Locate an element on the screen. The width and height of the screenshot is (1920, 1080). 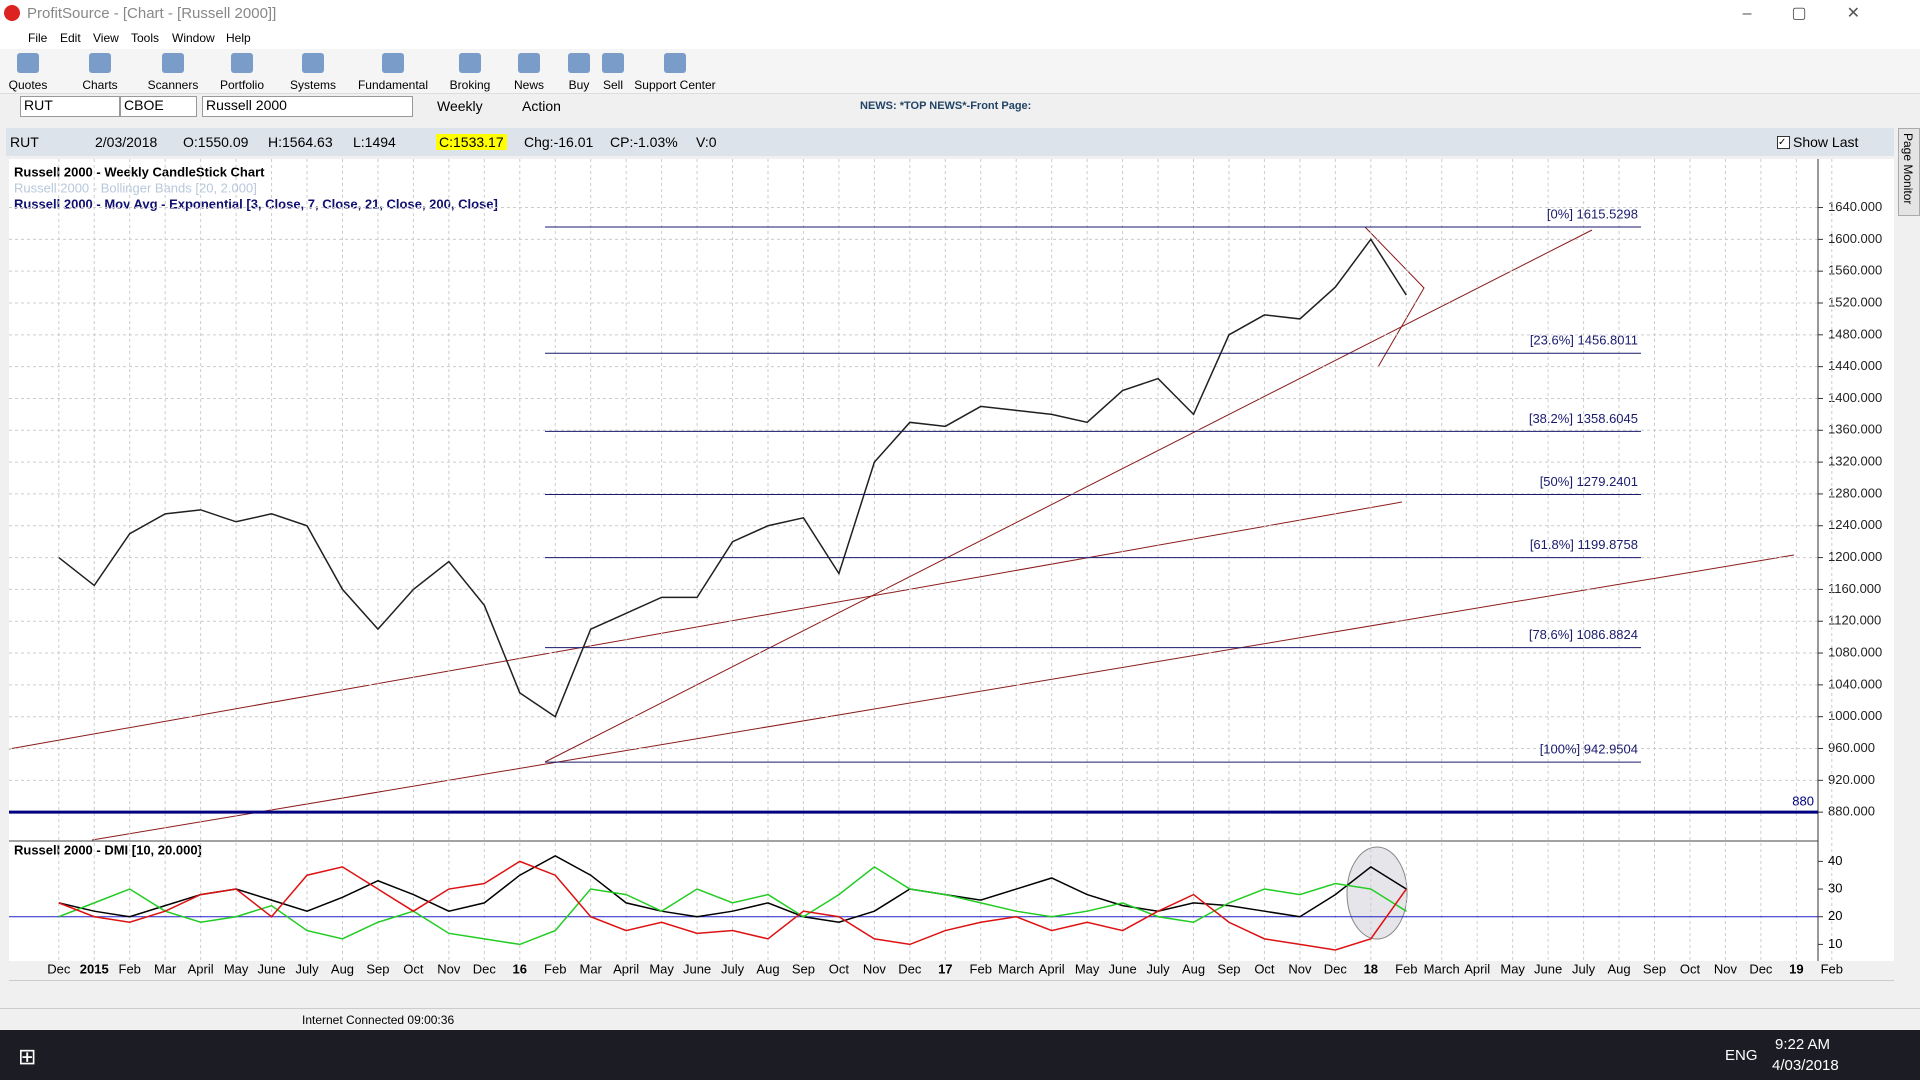
action-menu: Action is located at coordinates (541, 106).